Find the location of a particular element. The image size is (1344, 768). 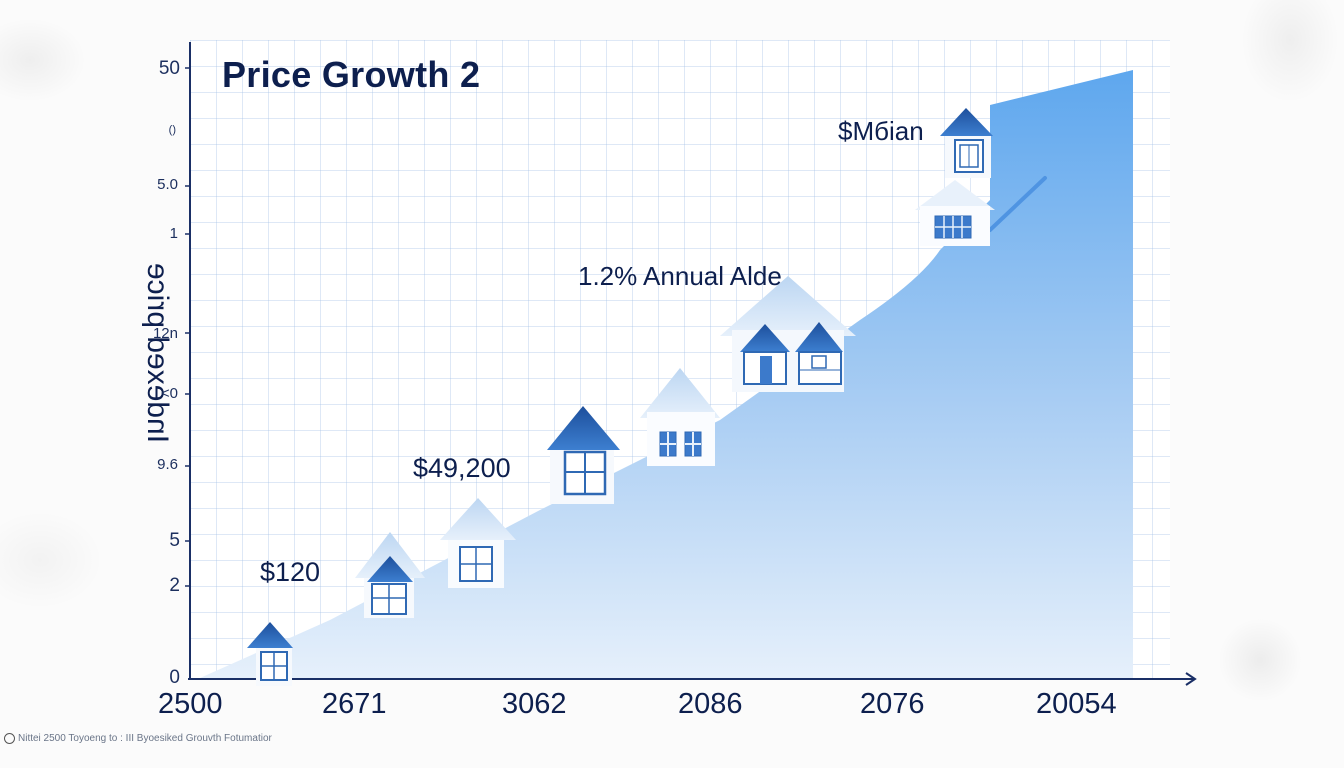

annotation-price-120: $120 is located at coordinates (290, 572).